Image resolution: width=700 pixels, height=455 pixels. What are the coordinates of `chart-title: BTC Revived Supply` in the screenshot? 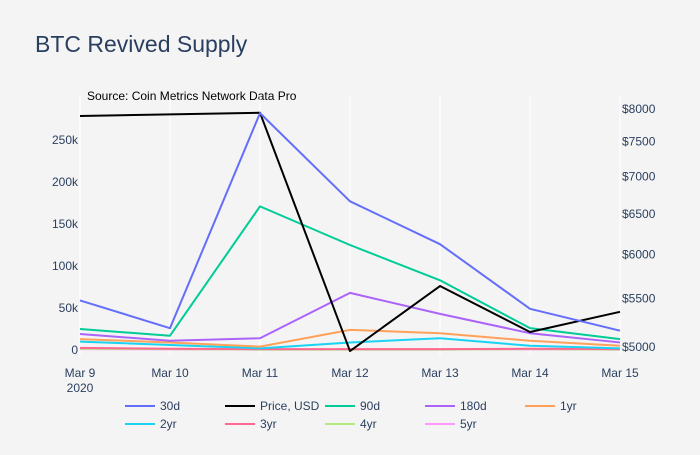 It's located at (141, 44).